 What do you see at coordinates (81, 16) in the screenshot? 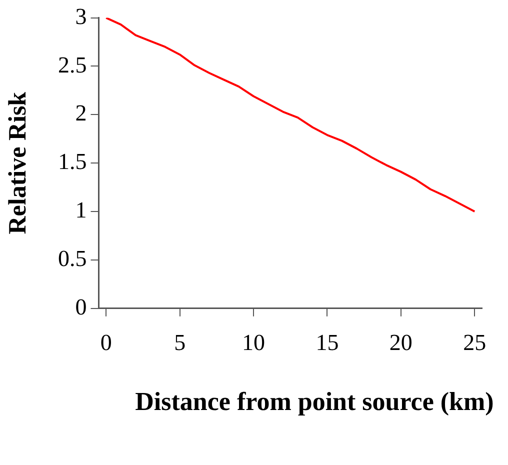
I see `y-tick-label: 3` at bounding box center [81, 16].